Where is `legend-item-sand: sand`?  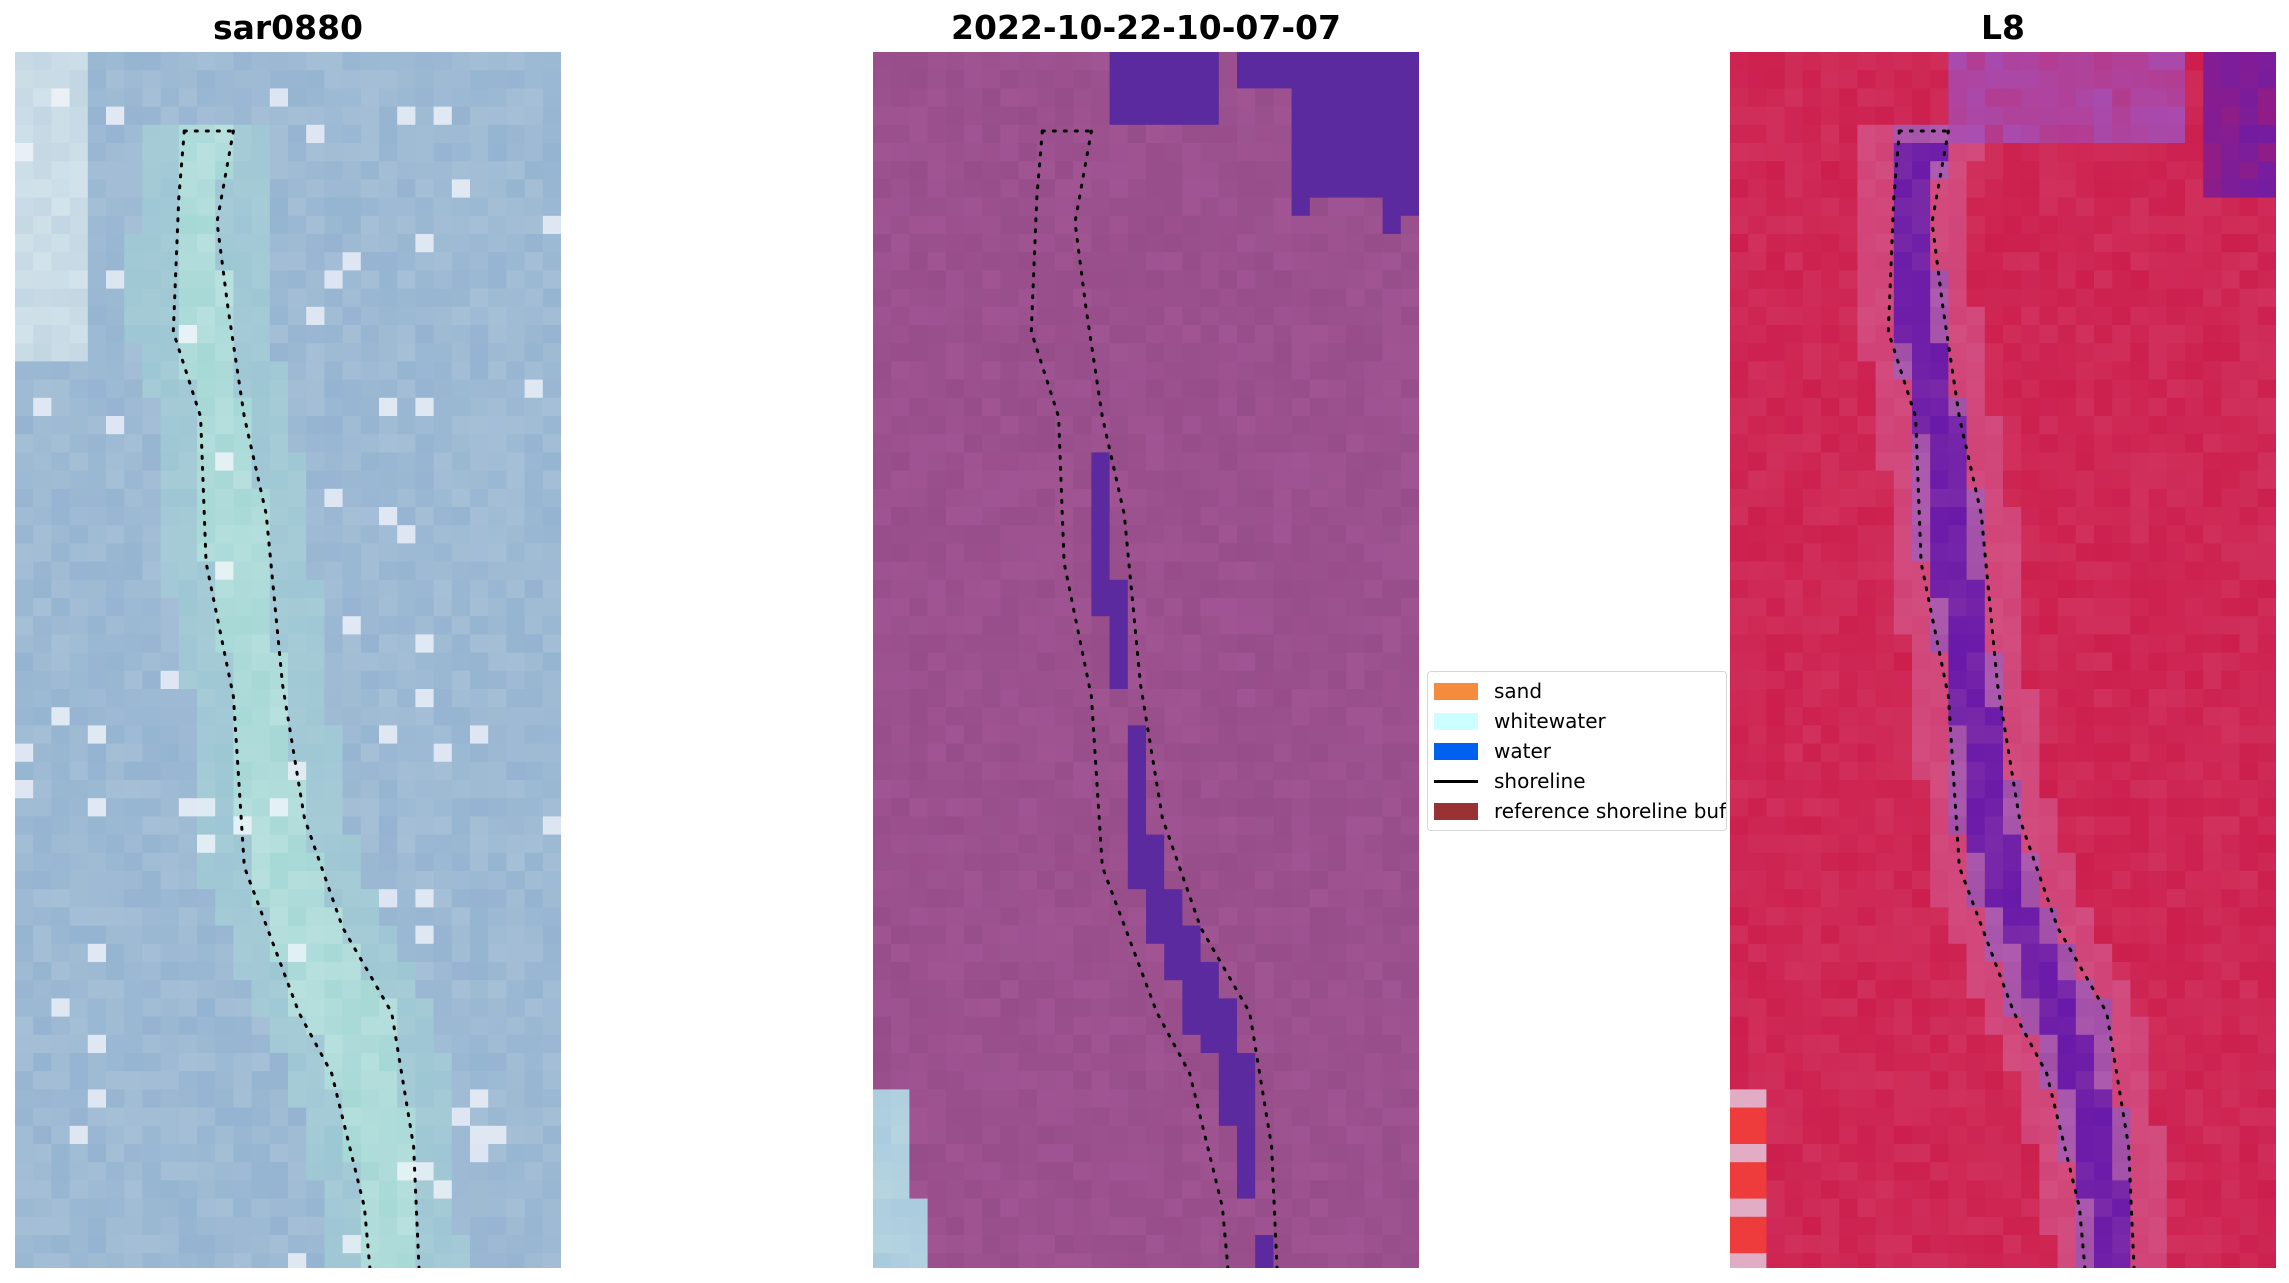
legend-item-sand: sand is located at coordinates (1488, 691).